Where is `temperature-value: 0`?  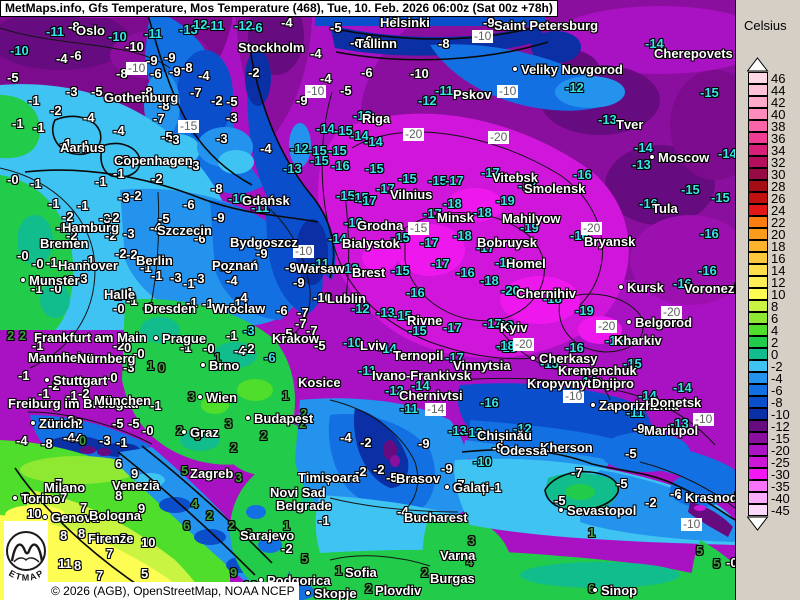 temperature-value: 0 is located at coordinates (198, 435).